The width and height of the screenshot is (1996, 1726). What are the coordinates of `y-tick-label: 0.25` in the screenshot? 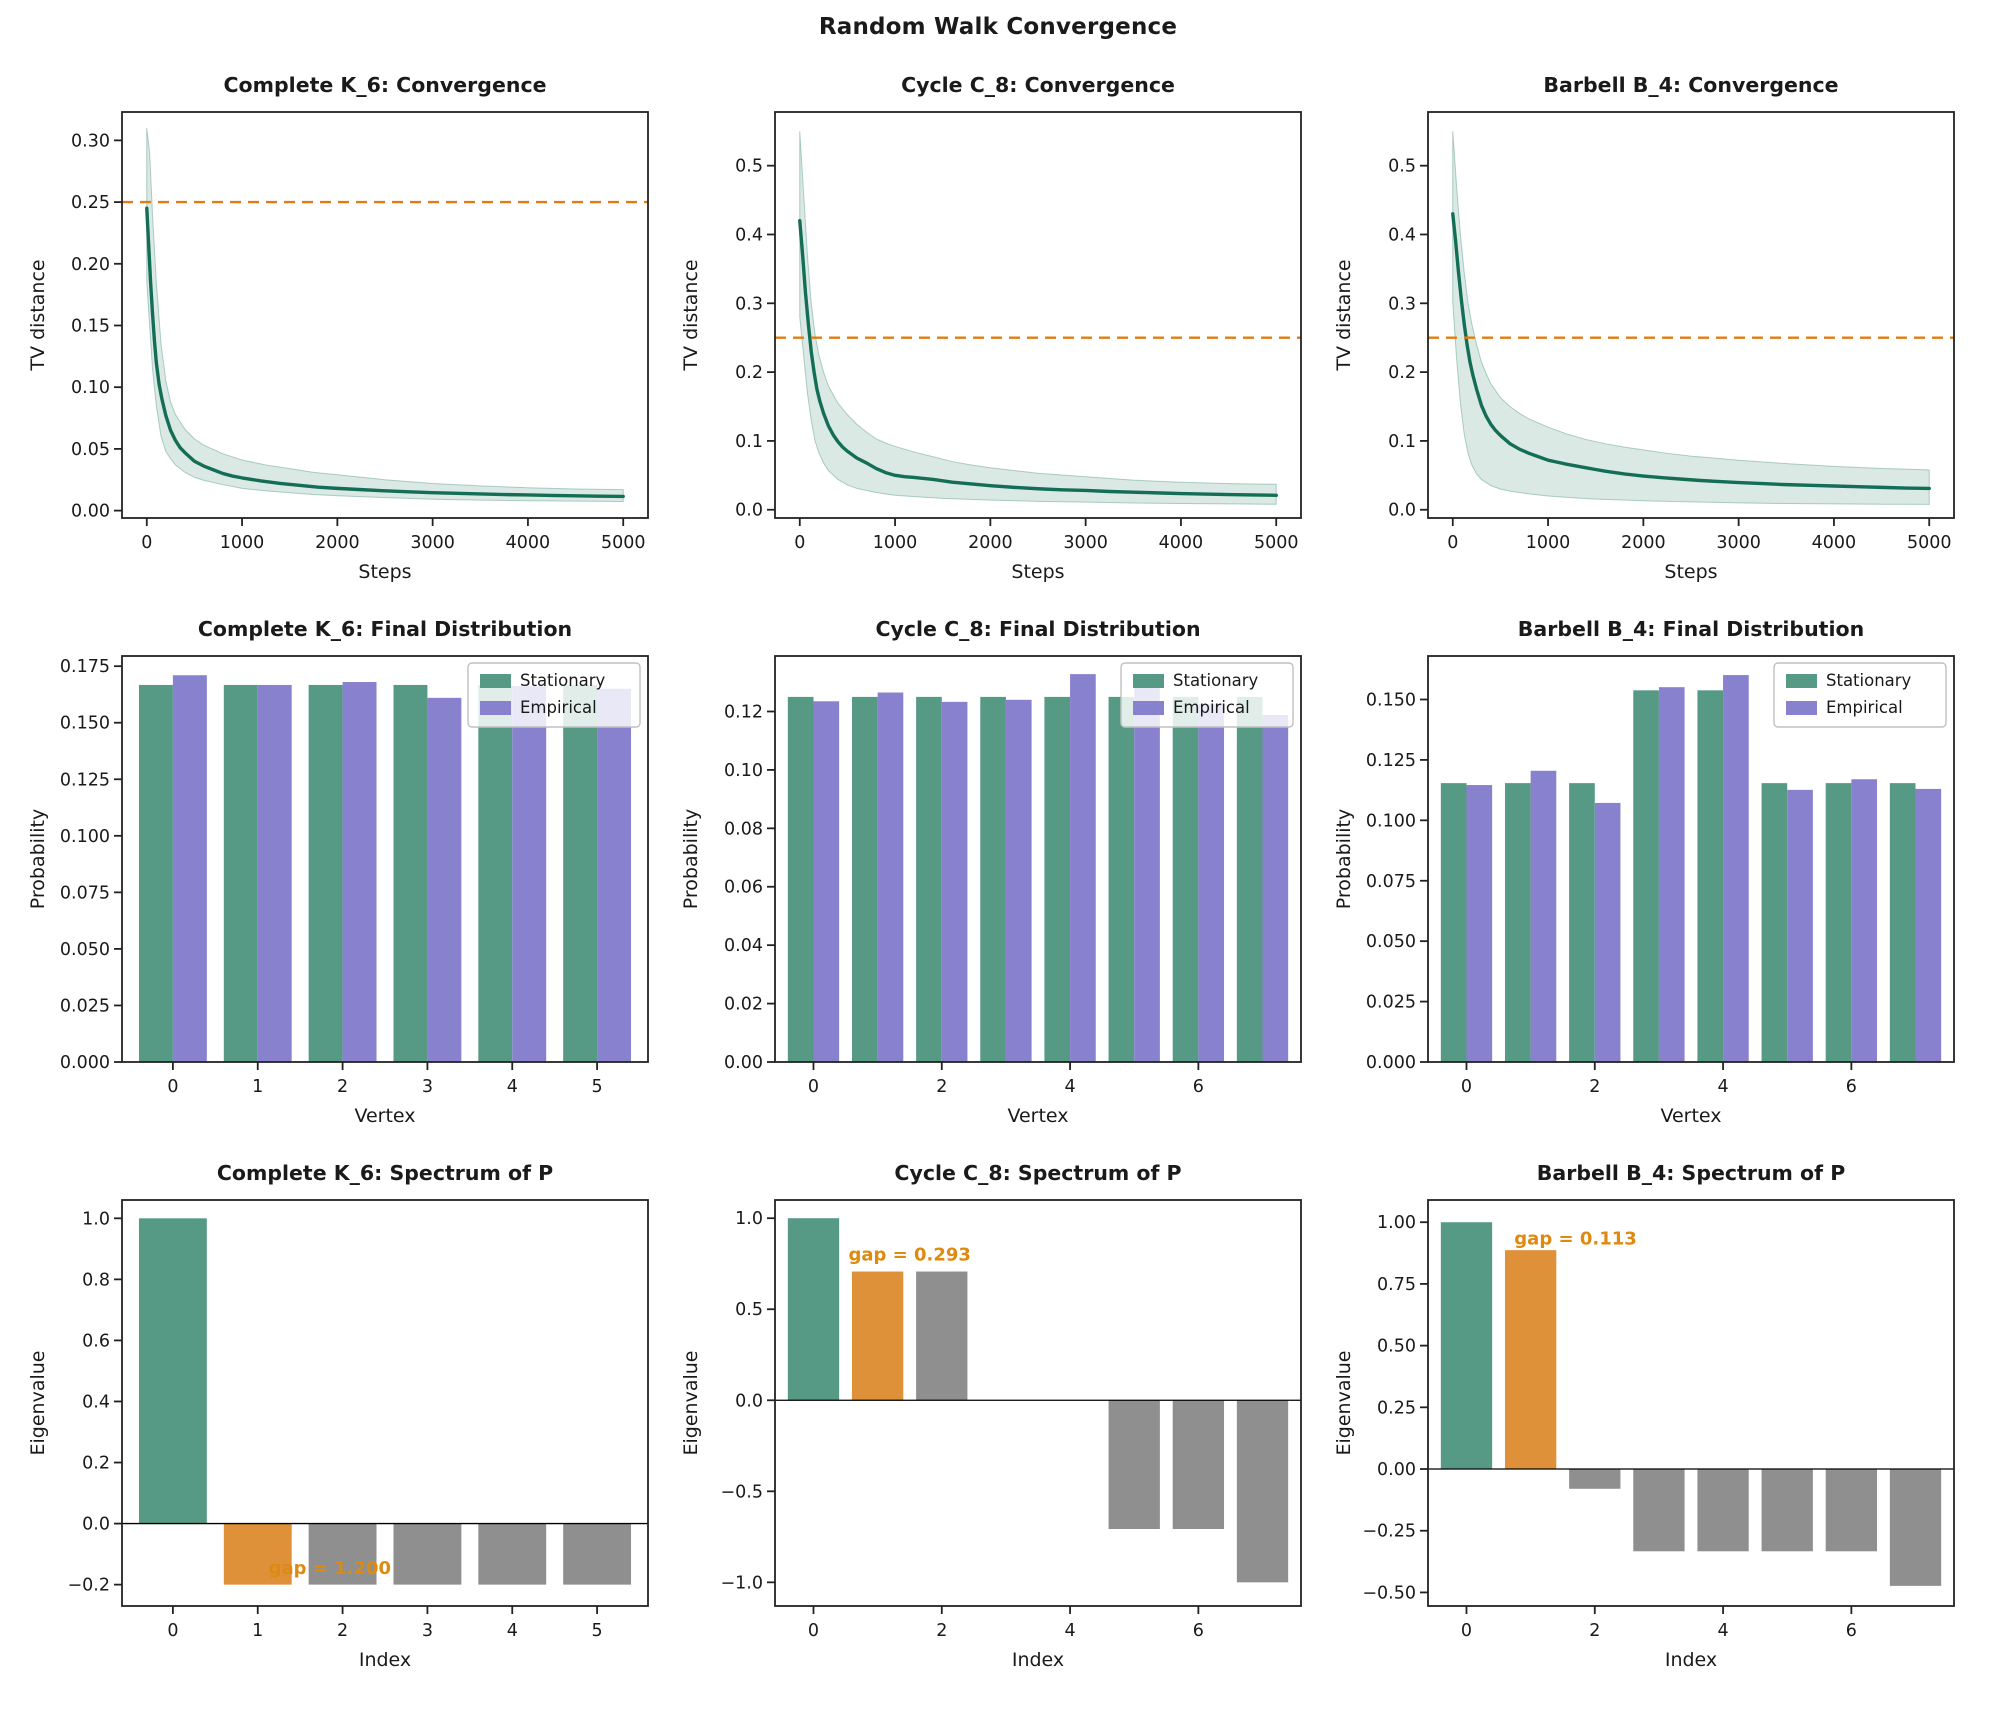 It's located at (1396, 1408).